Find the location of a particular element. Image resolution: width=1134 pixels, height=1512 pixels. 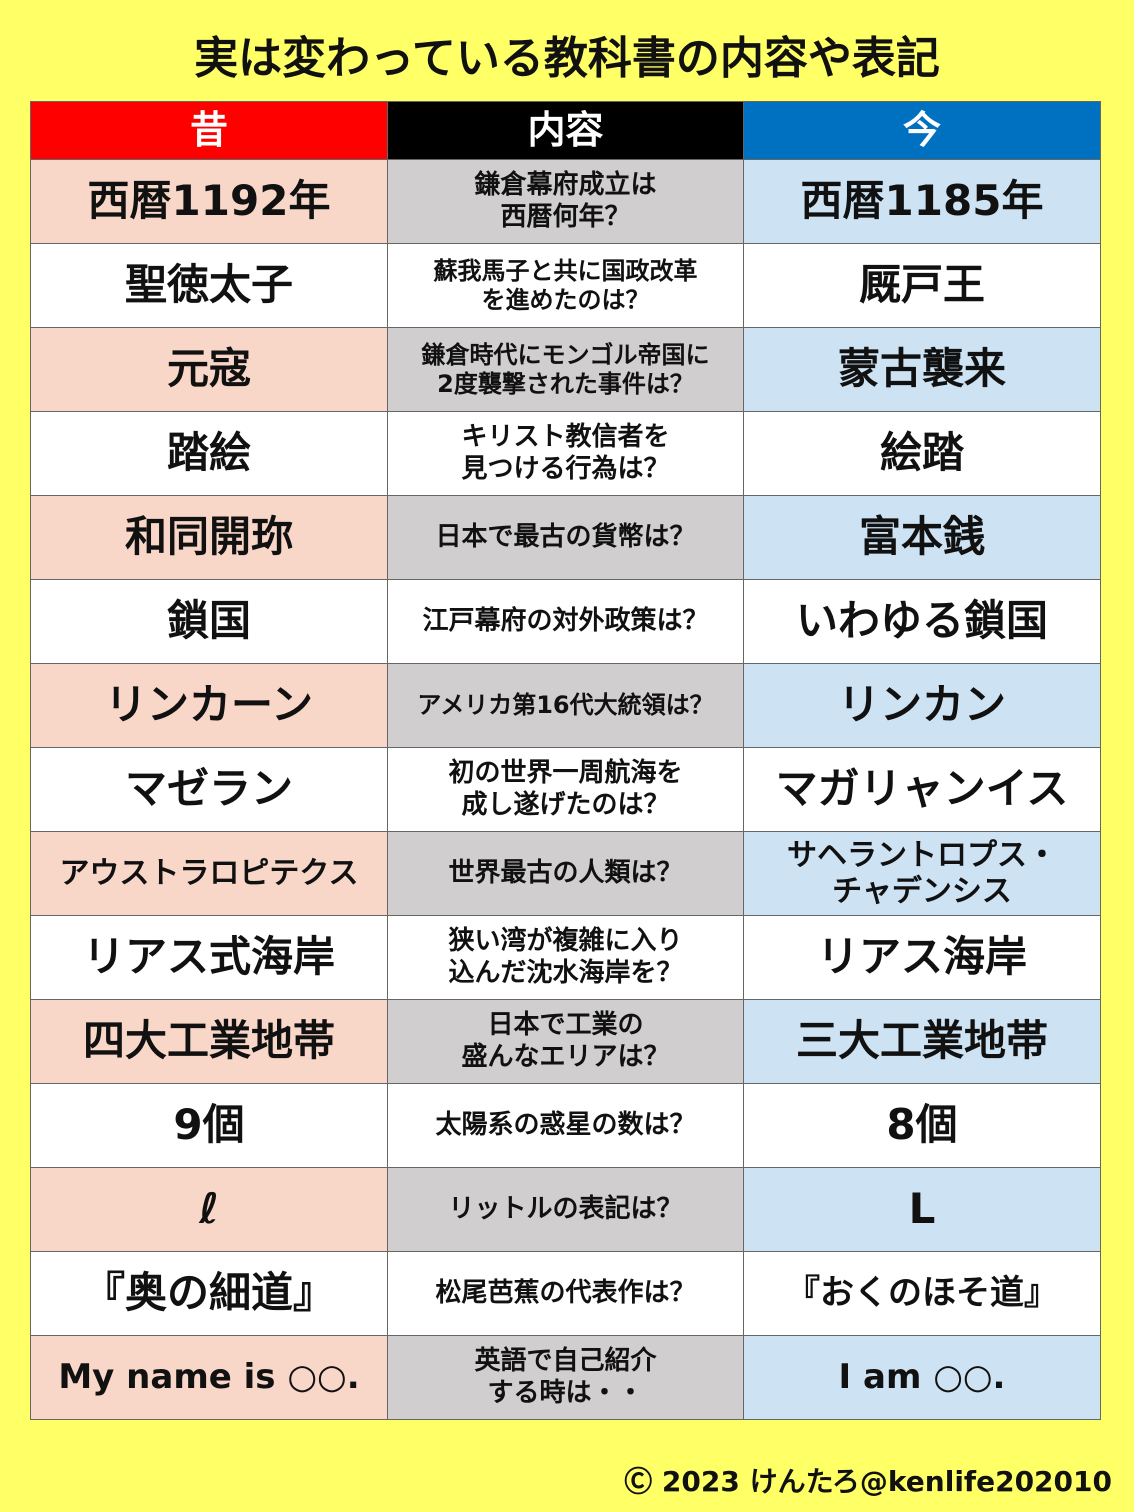

content-cell: アメリカ第16代大統領は？ is located at coordinates (565, 705).